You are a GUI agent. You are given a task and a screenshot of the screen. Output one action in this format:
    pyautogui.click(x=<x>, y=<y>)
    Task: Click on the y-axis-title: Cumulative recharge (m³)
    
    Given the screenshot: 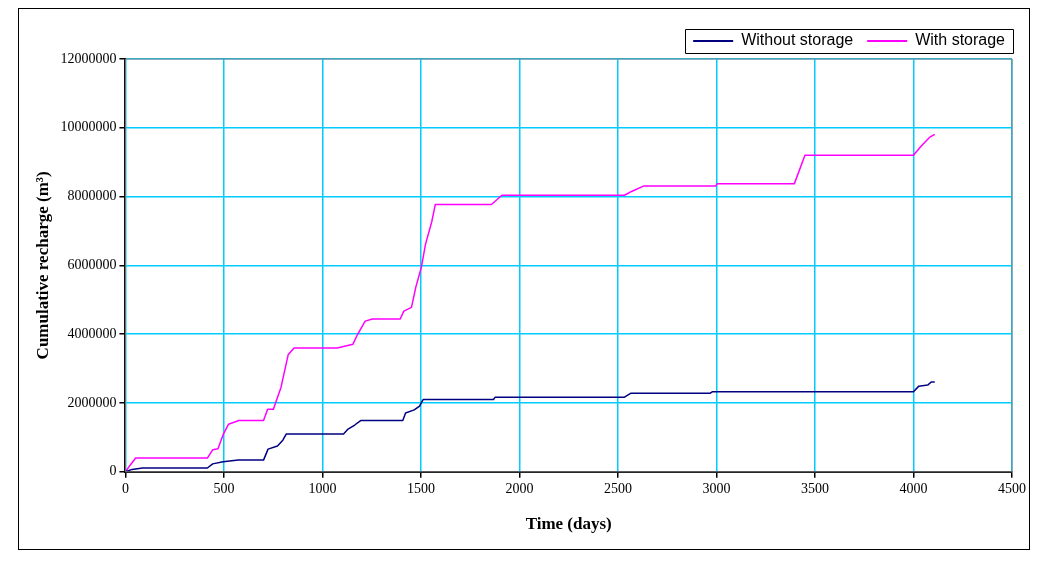 What is the action you would take?
    pyautogui.click(x=42, y=265)
    